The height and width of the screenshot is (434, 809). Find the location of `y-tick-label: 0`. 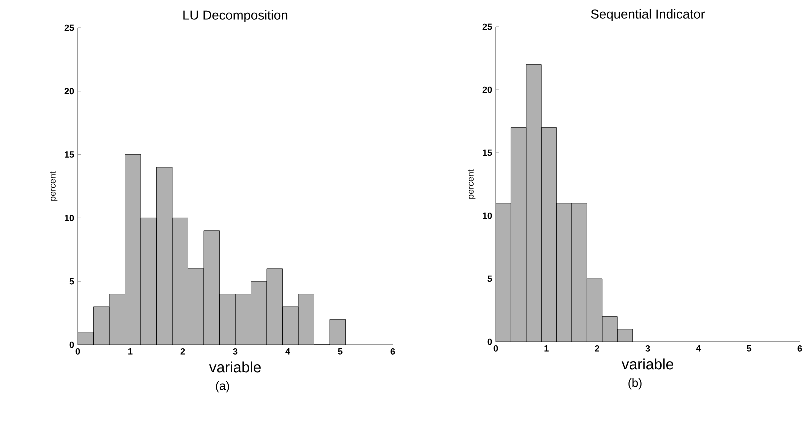

y-tick-label: 0 is located at coordinates (490, 342).